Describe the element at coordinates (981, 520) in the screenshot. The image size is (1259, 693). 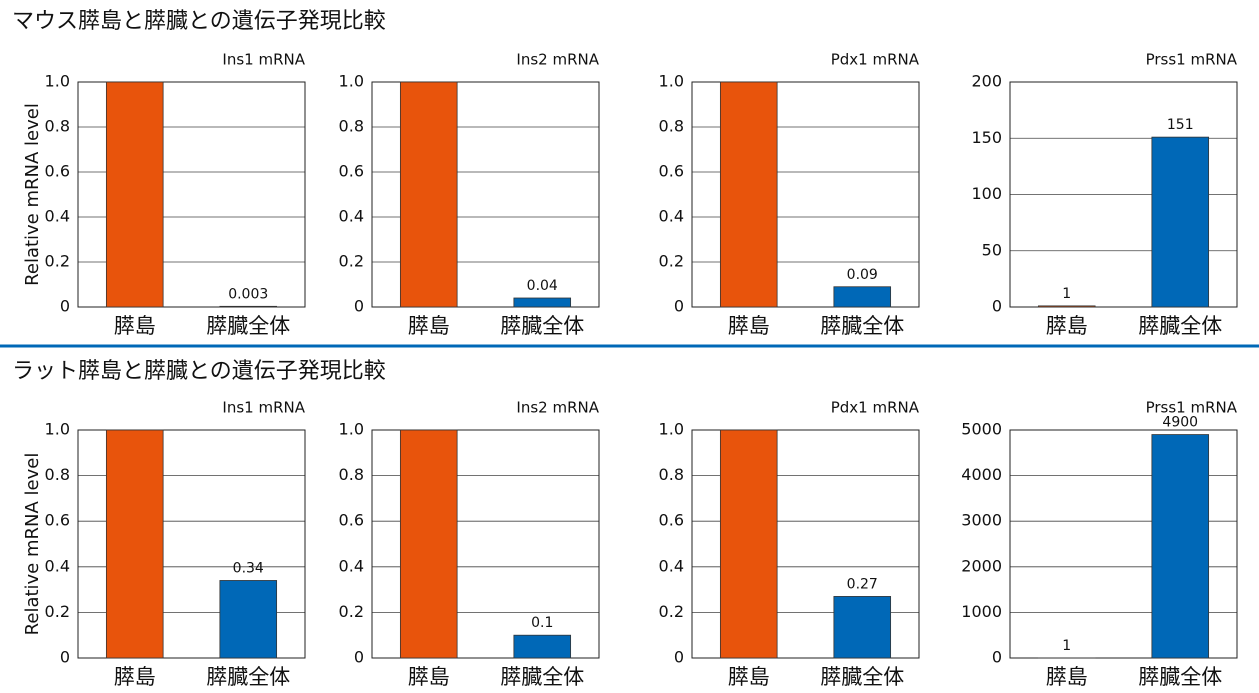
I see `y-tick-label: 3000` at that location.